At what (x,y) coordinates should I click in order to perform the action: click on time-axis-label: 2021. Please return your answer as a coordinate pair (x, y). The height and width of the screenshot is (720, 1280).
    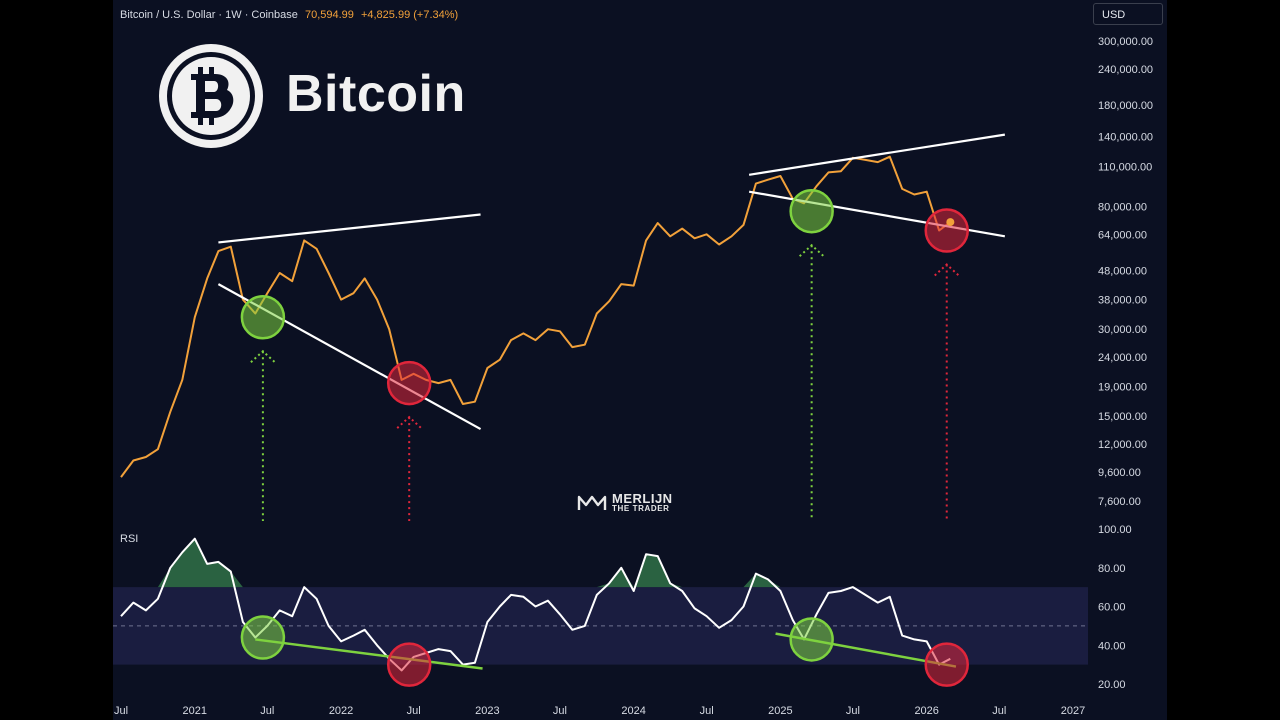
    Looking at the image, I should click on (195, 711).